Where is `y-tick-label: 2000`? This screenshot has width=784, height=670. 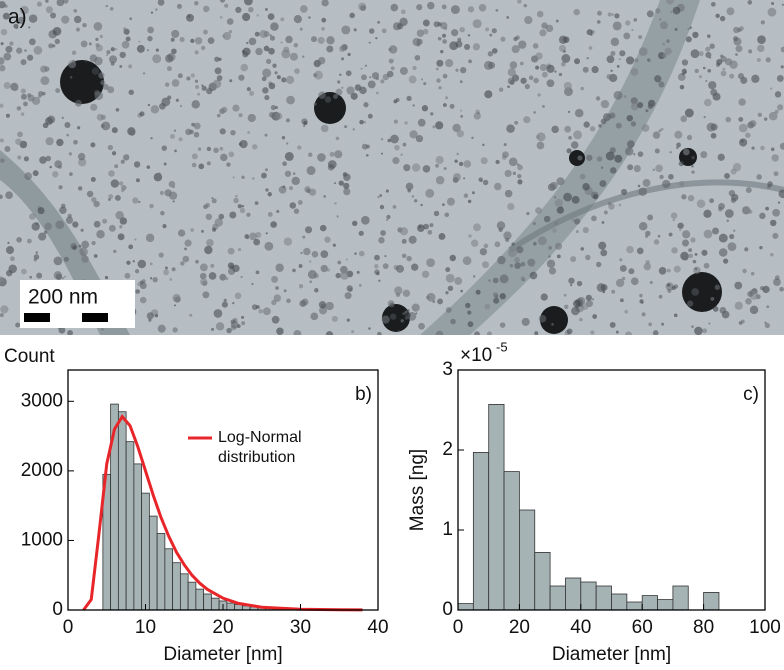
y-tick-label: 2000 is located at coordinates (42, 470).